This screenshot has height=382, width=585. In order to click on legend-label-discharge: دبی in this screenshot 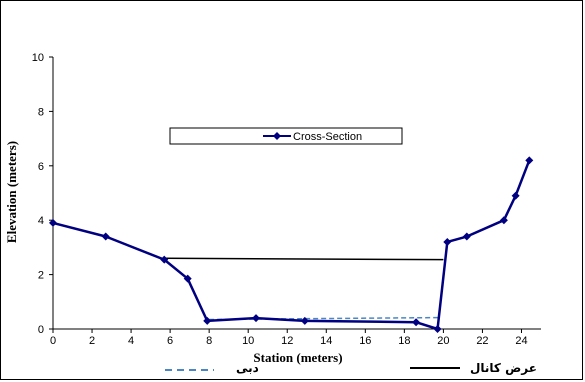, I will do `click(247, 368)`.